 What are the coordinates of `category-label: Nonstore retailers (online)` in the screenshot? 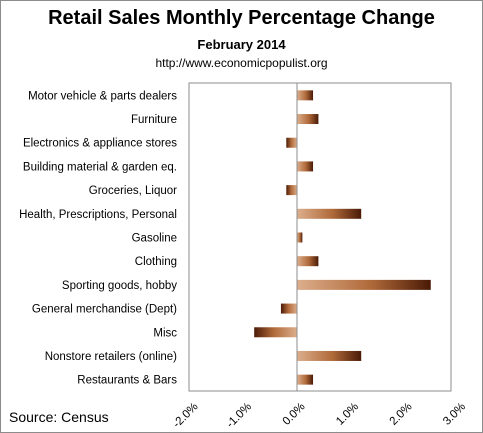 It's located at (111, 357).